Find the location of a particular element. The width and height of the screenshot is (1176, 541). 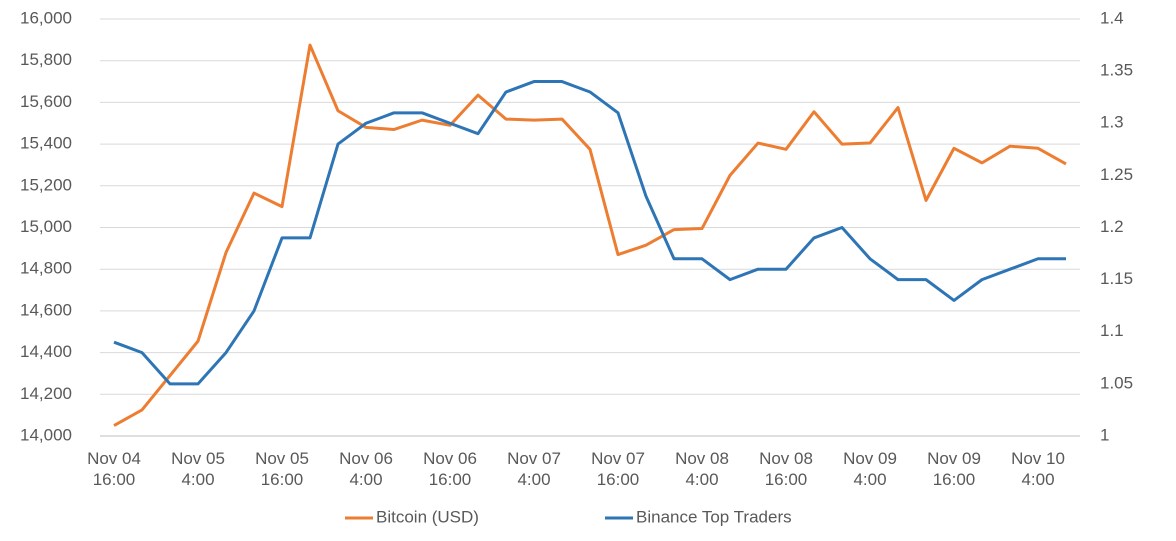

y-tick-label: 15,600 is located at coordinates (46, 101).